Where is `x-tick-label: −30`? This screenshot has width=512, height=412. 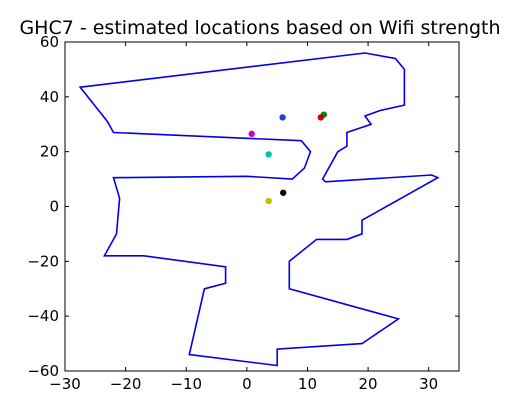
x-tick-label: −30 is located at coordinates (65, 384).